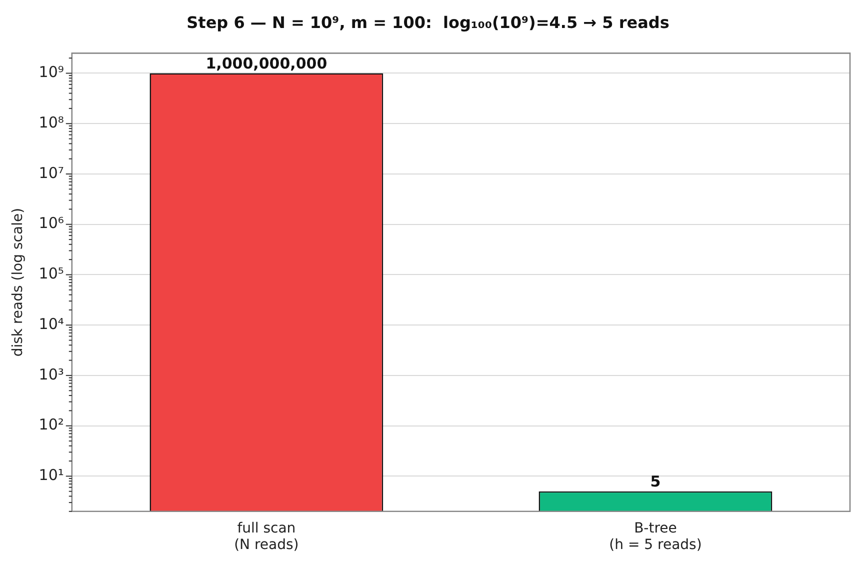 The width and height of the screenshot is (862, 563). Describe the element at coordinates (51, 123) in the screenshot. I see `y-tick-label: 10⁸` at that location.